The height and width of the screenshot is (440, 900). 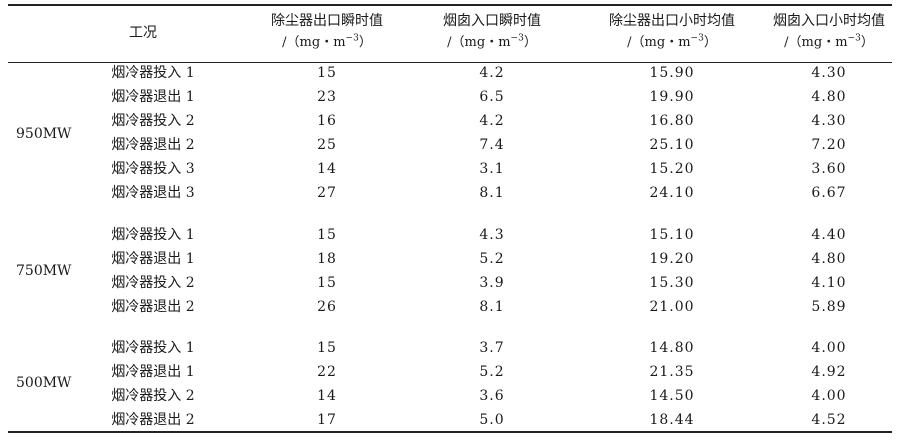 What do you see at coordinates (829, 235) in the screenshot?
I see `cell-value: 4.40` at bounding box center [829, 235].